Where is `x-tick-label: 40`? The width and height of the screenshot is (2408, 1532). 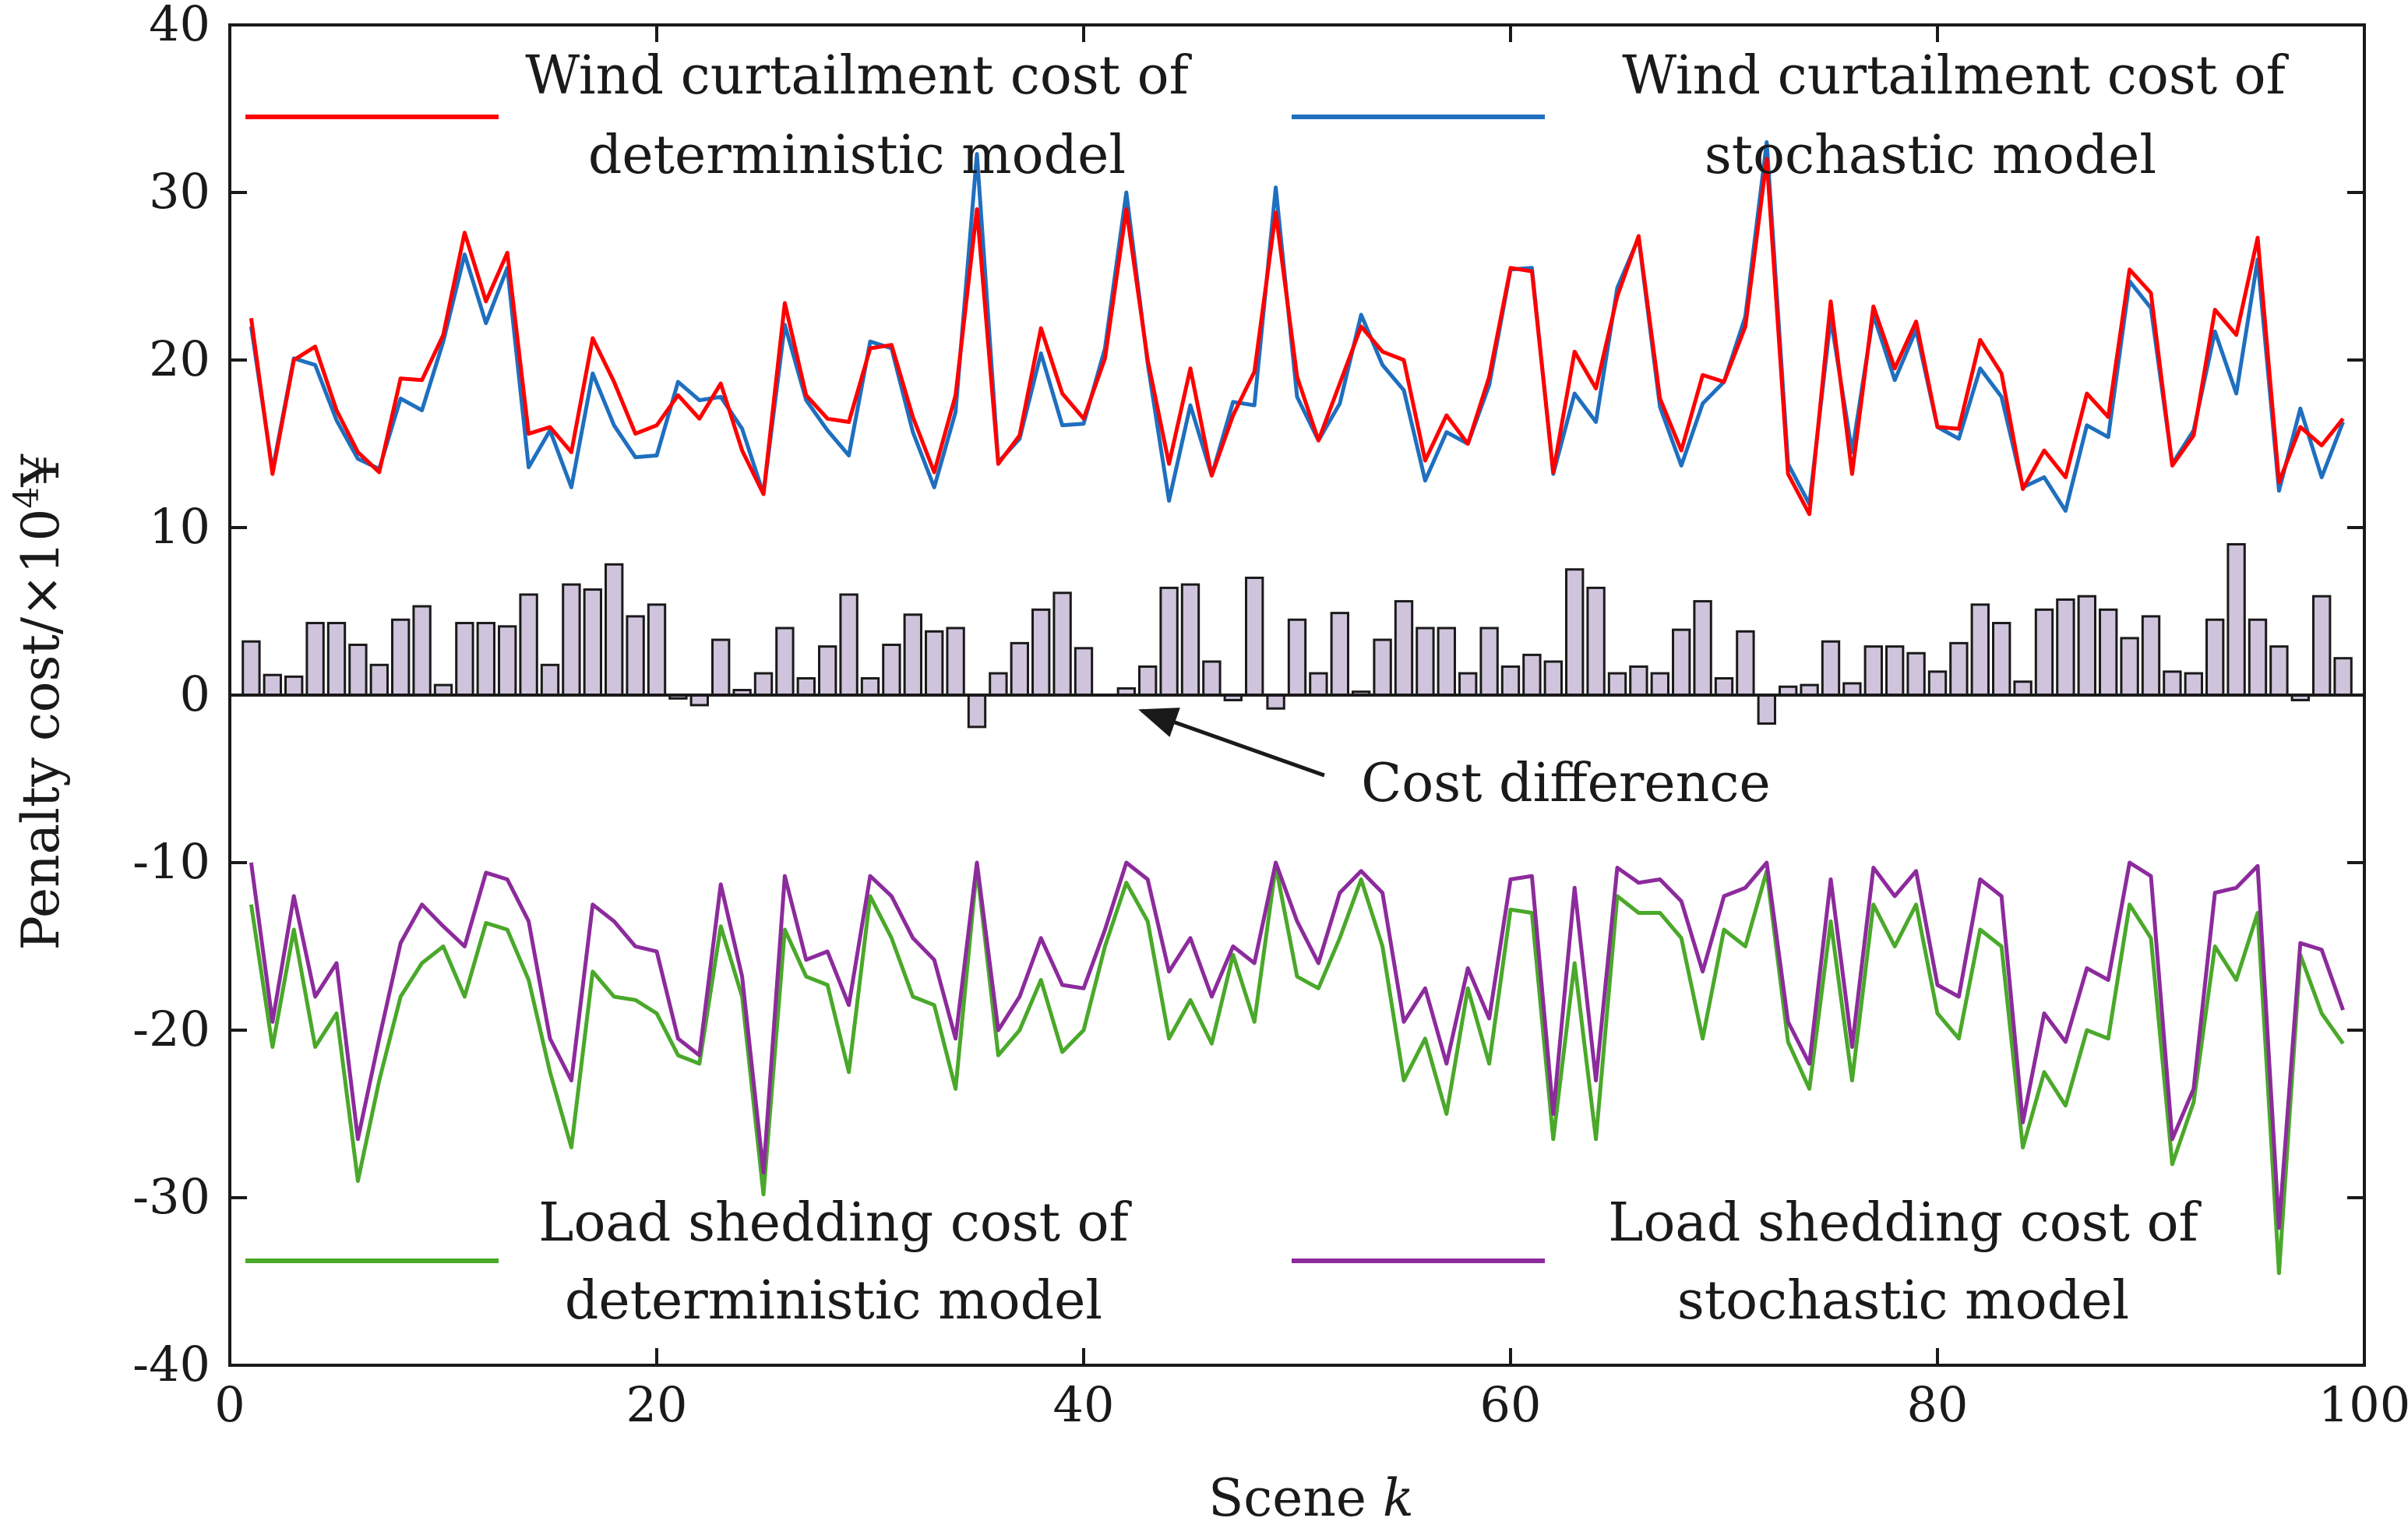
x-tick-label: 40 is located at coordinates (1084, 1404).